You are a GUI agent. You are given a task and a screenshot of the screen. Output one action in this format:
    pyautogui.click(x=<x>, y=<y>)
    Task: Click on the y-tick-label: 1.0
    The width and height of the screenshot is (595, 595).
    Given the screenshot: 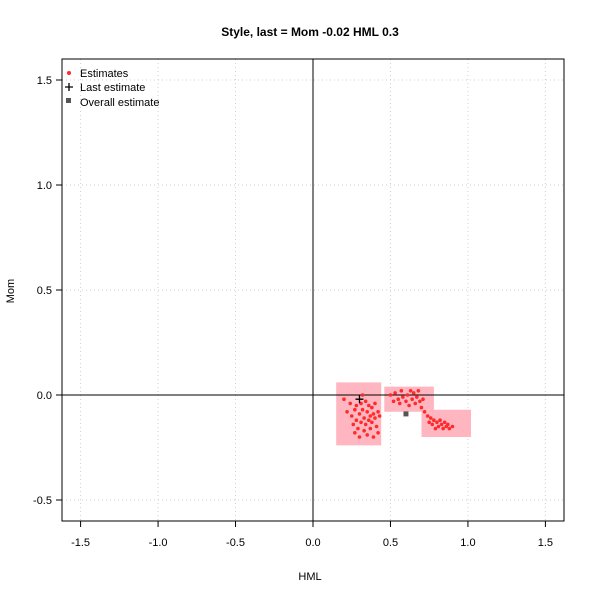 What is the action you would take?
    pyautogui.click(x=44, y=186)
    